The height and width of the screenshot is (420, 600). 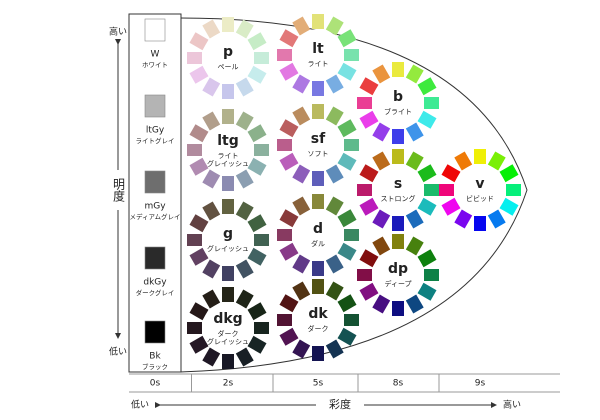 What do you see at coordinates (397, 283) in the screenshot?
I see `tone-name: ディープ` at bounding box center [397, 283].